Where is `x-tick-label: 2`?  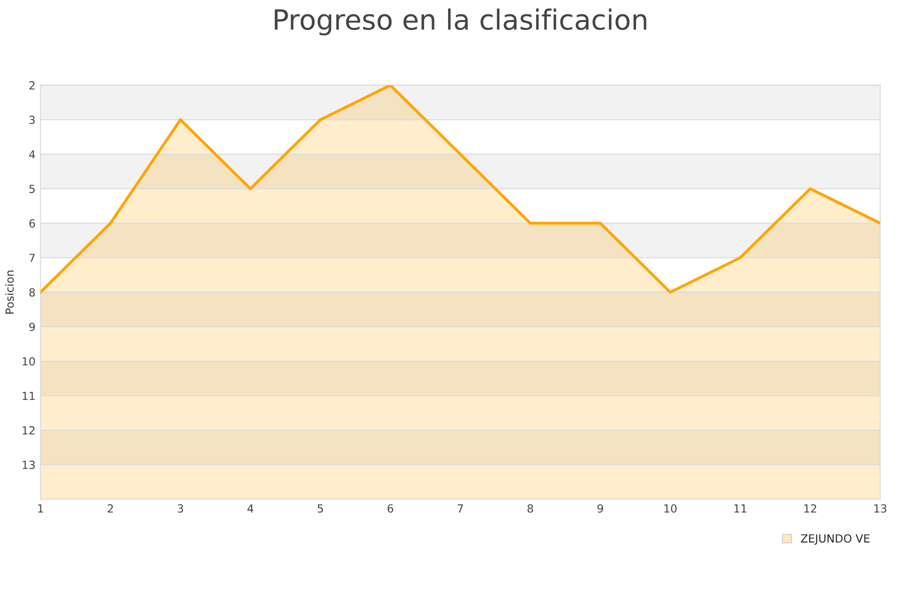
x-tick-label: 2 is located at coordinates (110, 508).